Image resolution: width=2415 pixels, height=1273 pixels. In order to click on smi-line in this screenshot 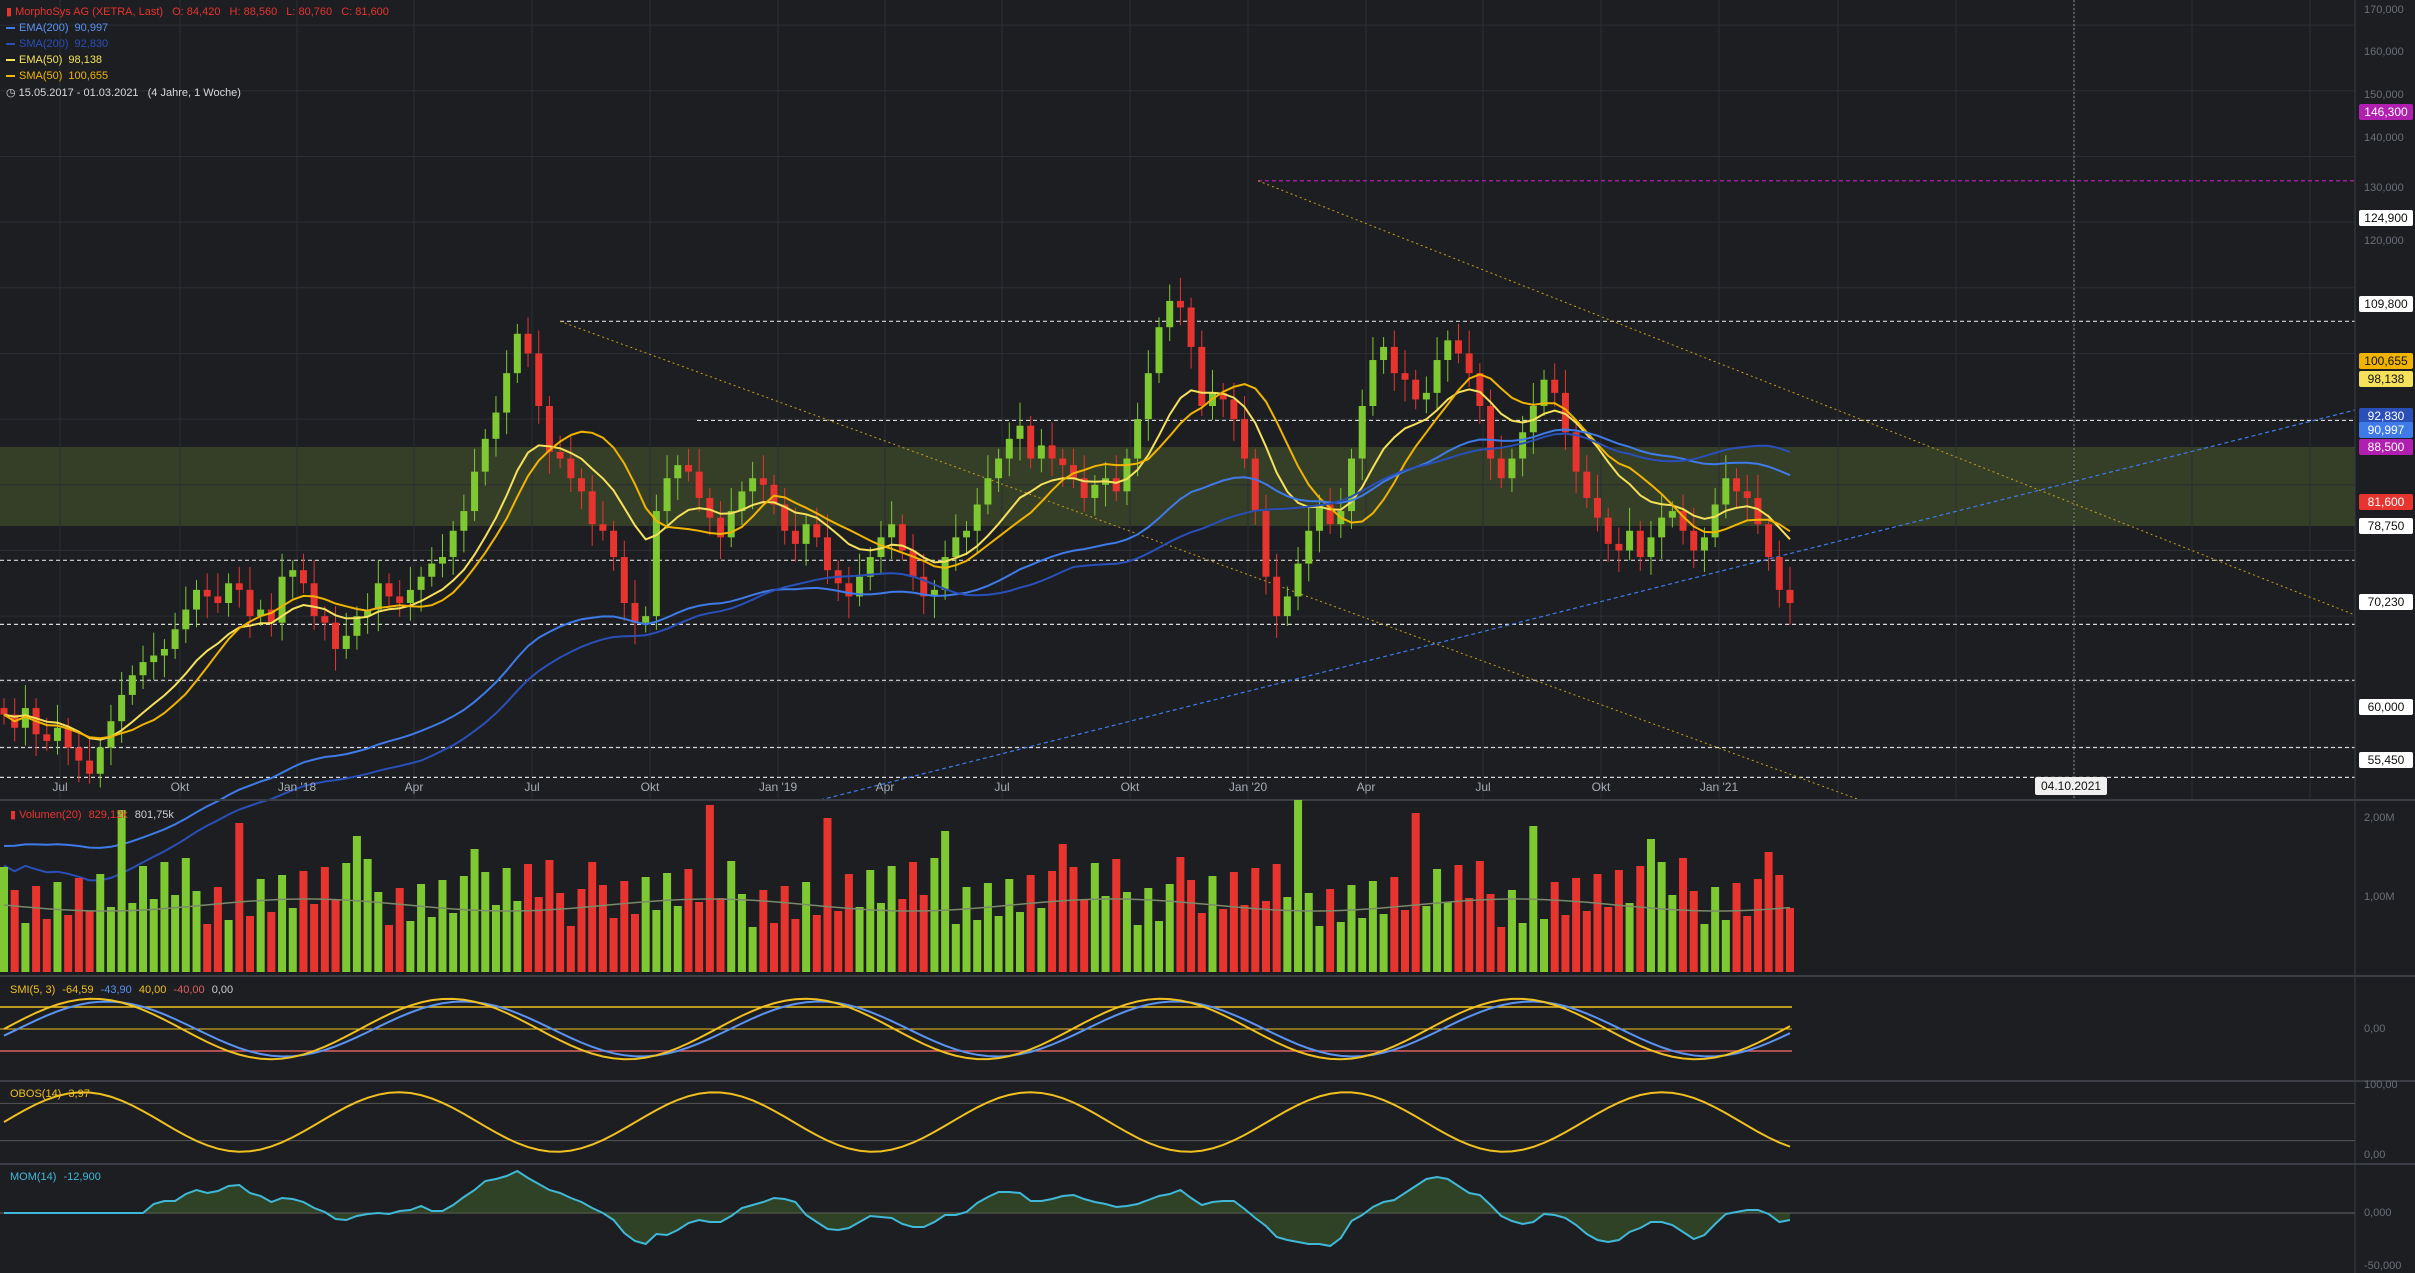, I will do `click(897, 1029)`.